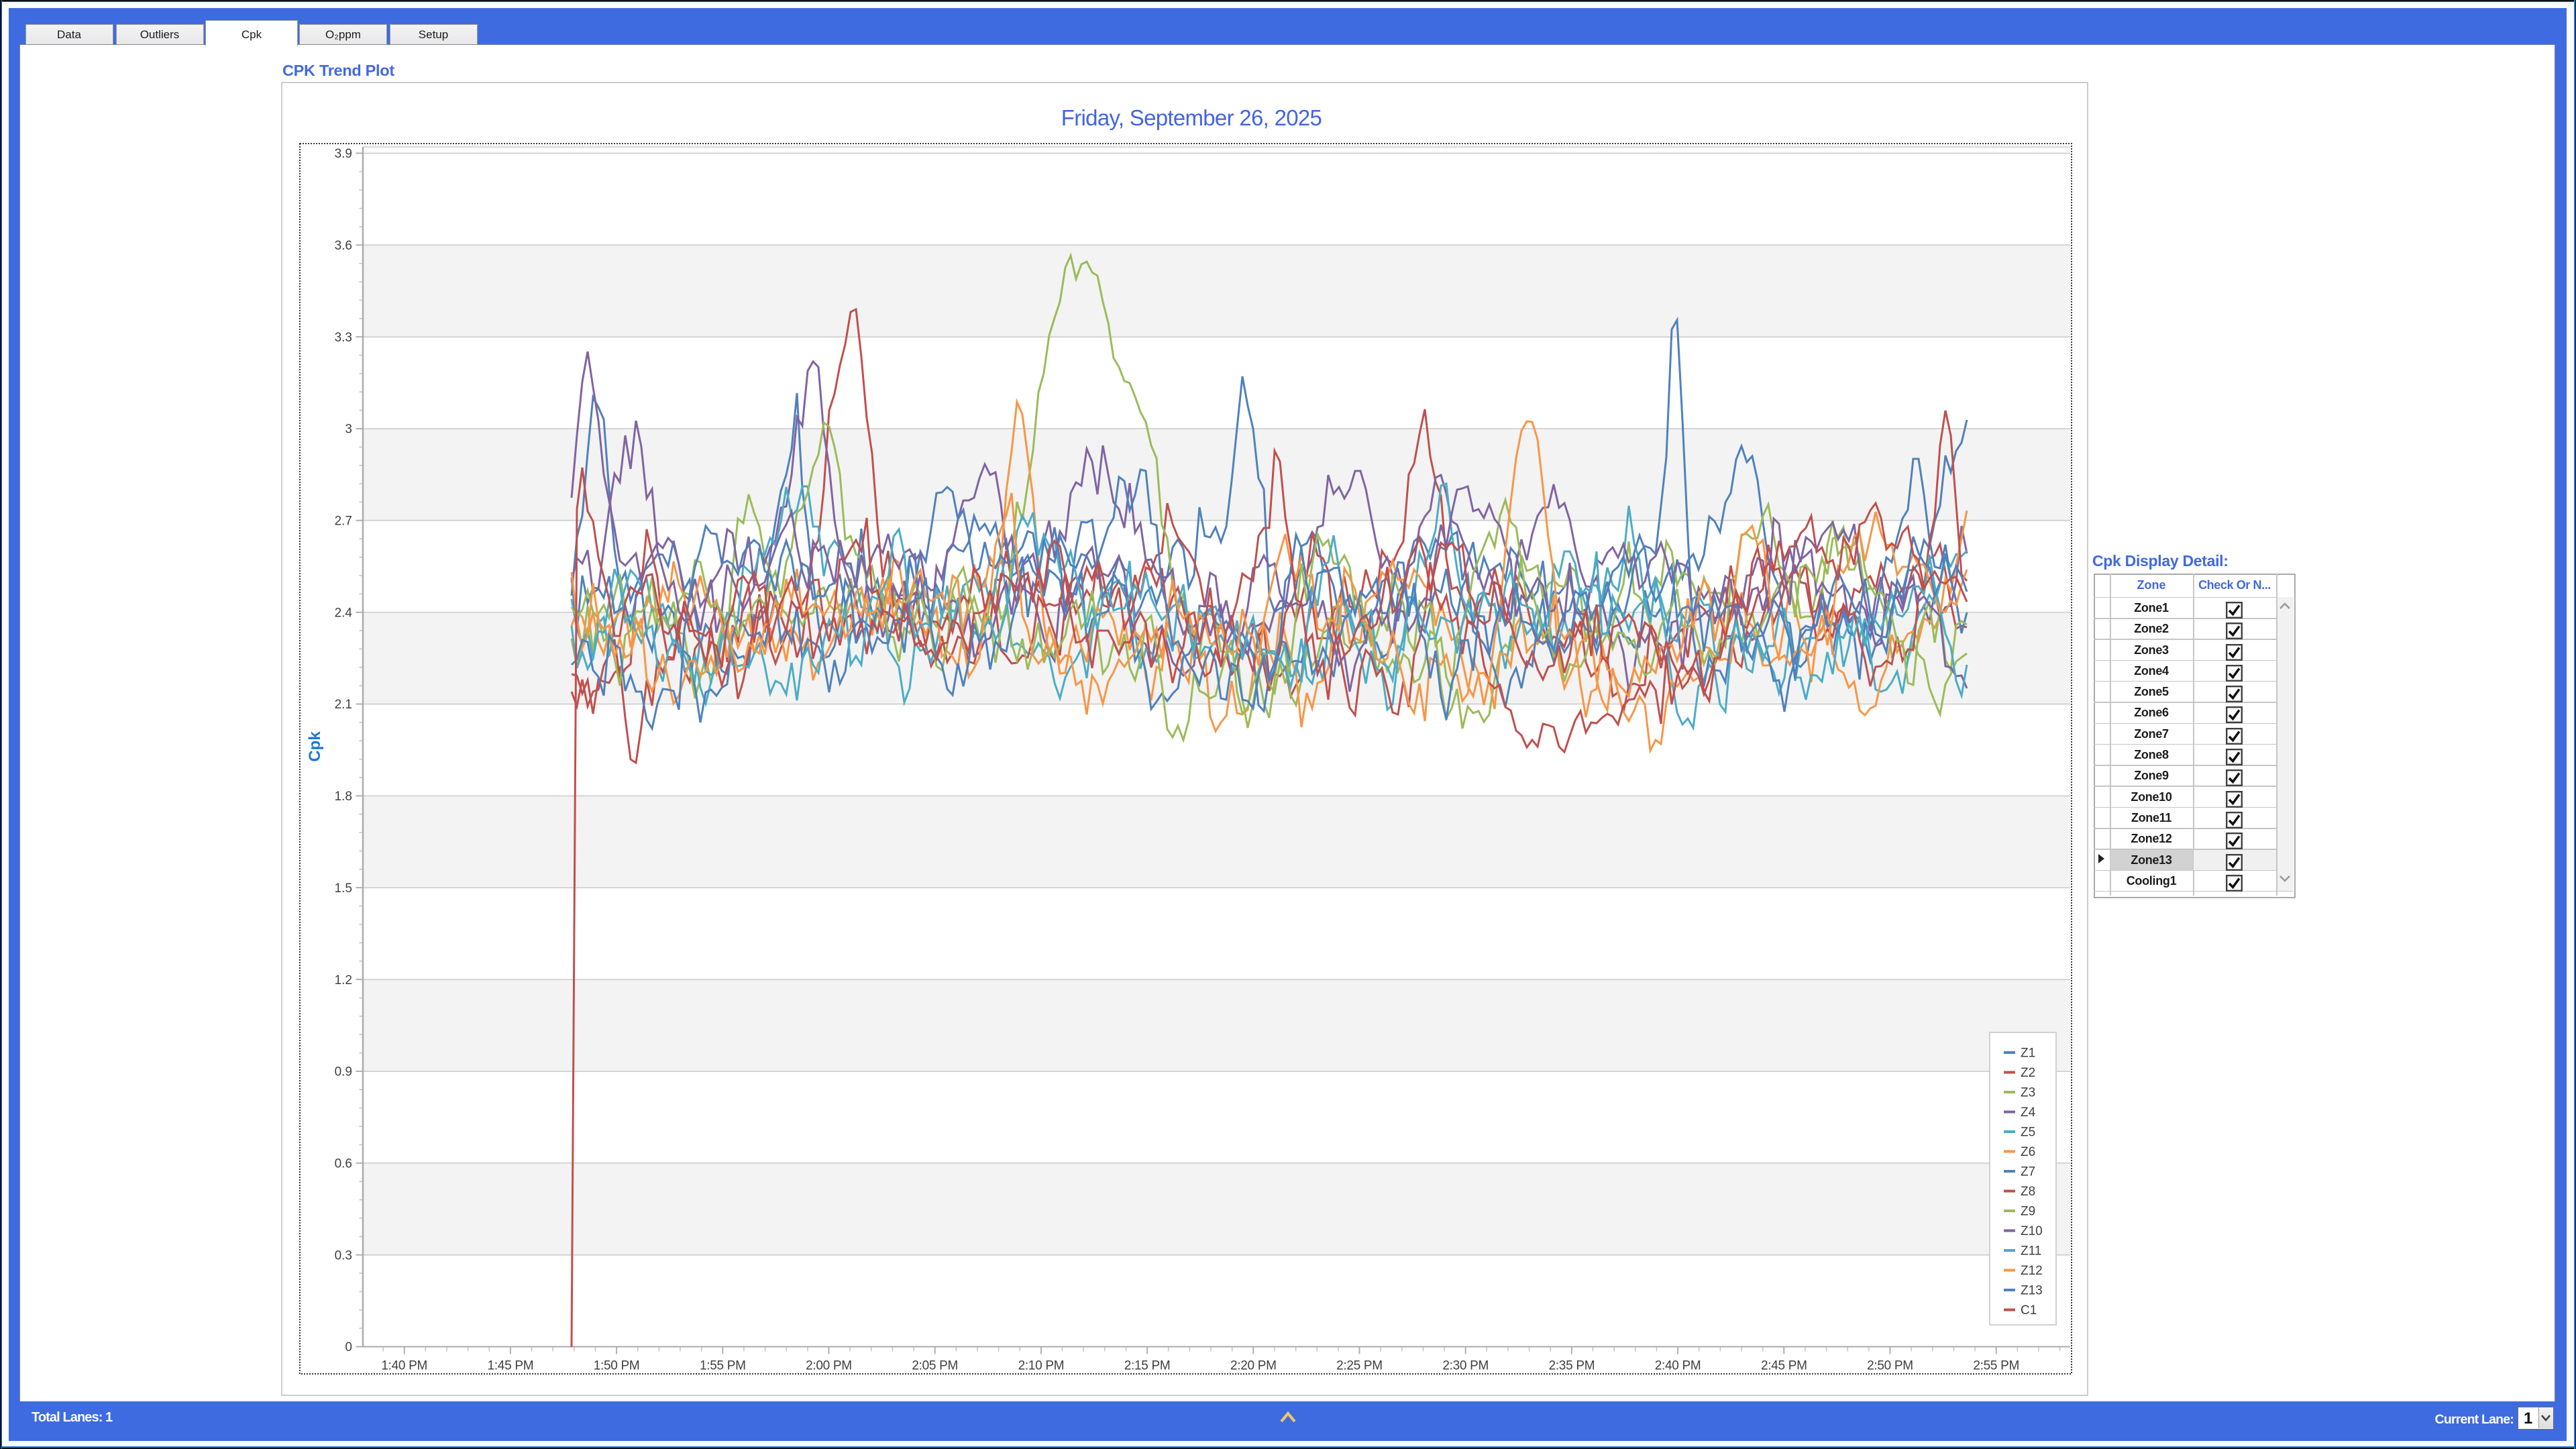 Image resolution: width=2576 pixels, height=1449 pixels. I want to click on svg-text: 1:40 PM, so click(404, 1366).